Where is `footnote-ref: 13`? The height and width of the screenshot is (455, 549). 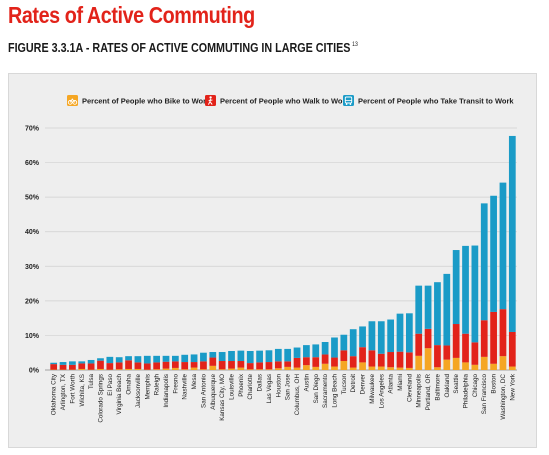 footnote-ref: 13 is located at coordinates (355, 45).